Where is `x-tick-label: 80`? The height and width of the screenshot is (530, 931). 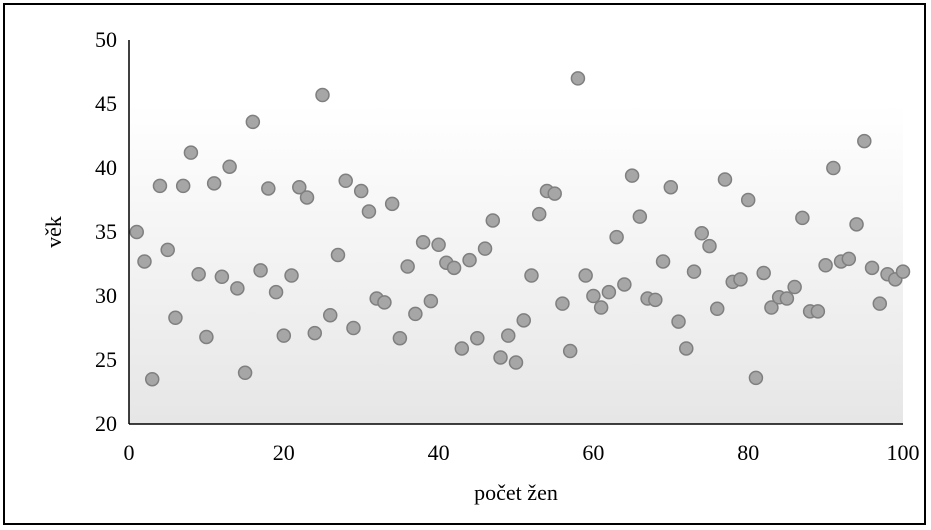 x-tick-label: 80 is located at coordinates (748, 452).